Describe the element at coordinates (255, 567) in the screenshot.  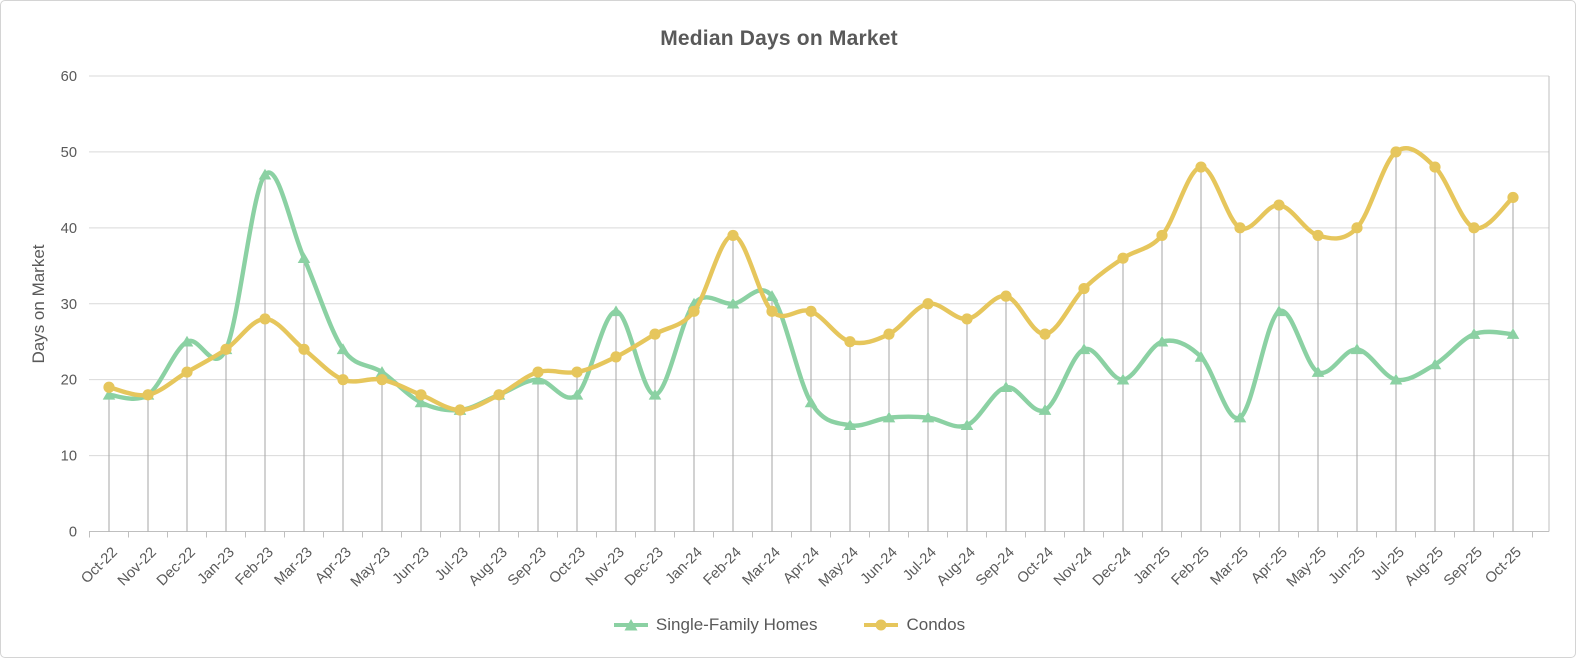
I see `x-tick-label: Feb-23` at that location.